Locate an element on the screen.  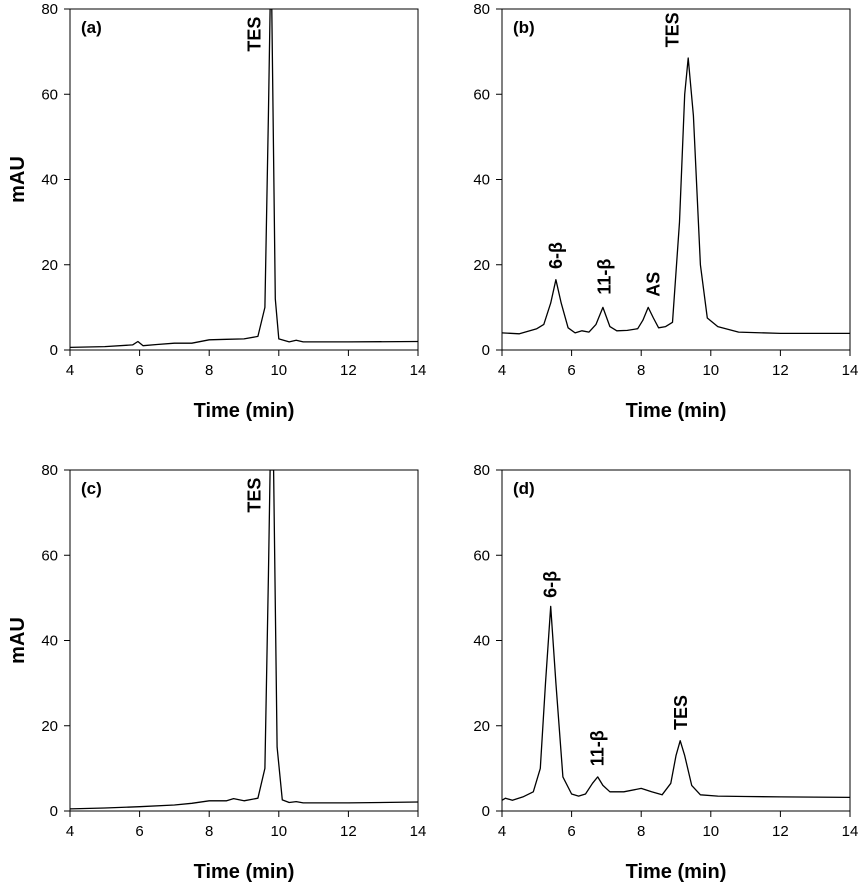
panel-label: (a) is located at coordinates (91, 27).